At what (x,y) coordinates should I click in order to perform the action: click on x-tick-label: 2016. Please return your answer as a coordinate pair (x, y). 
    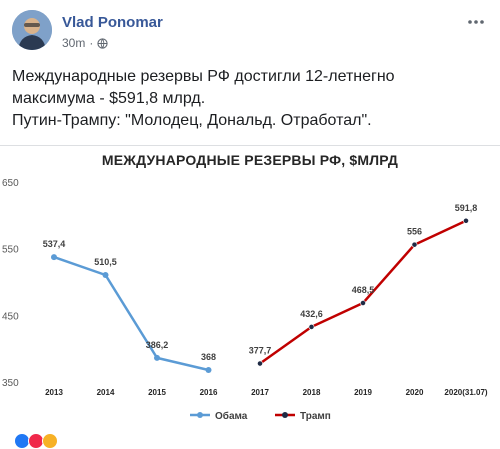
    Looking at the image, I should click on (209, 392).